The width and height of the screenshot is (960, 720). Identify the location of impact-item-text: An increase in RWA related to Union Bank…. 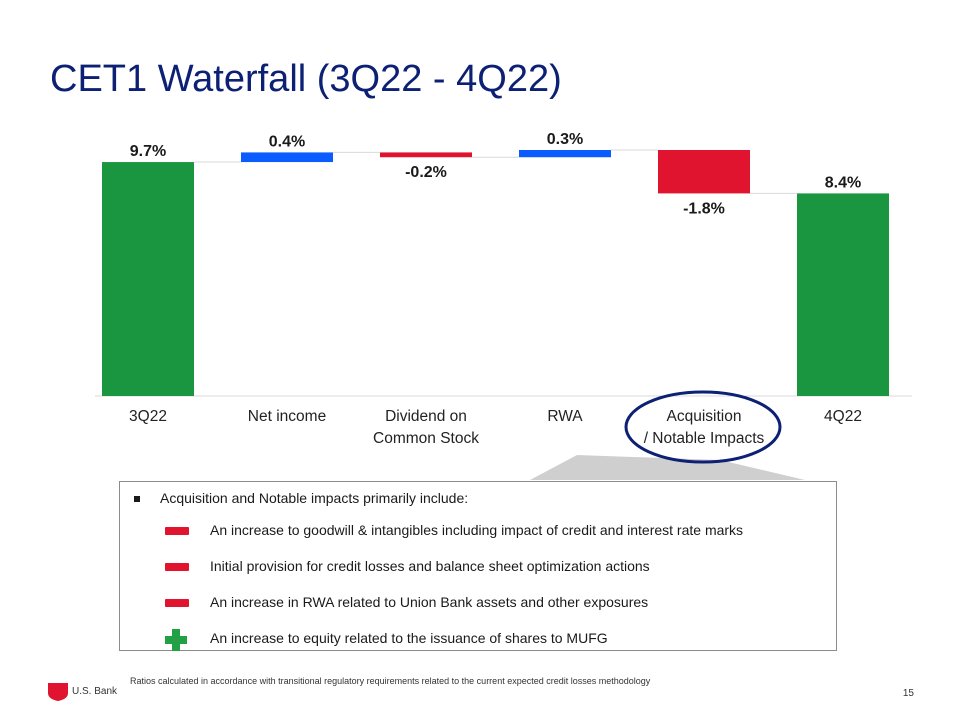
(429, 602).